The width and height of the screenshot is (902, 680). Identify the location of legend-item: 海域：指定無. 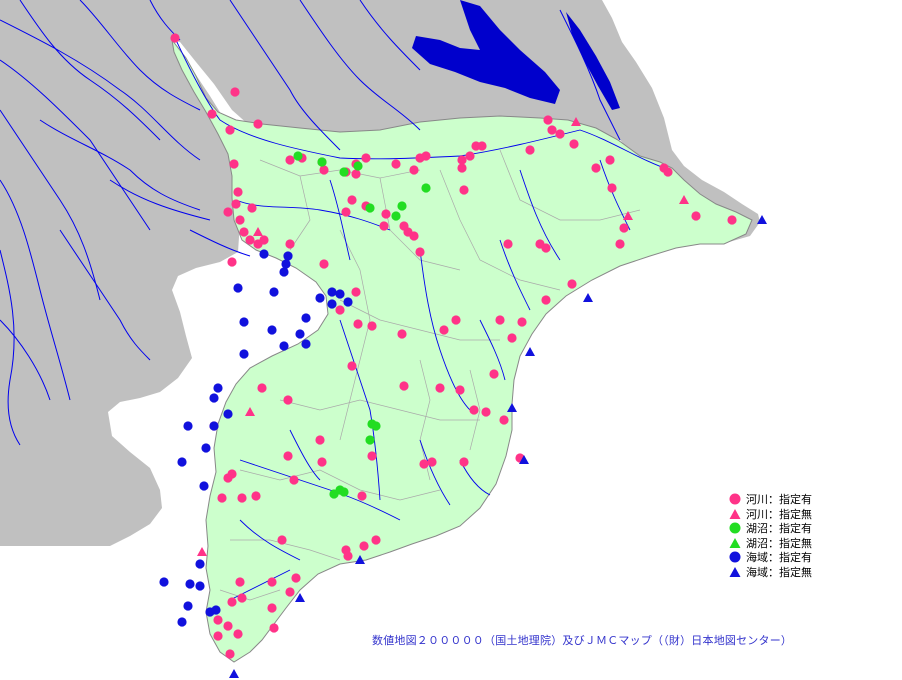
(803, 572).